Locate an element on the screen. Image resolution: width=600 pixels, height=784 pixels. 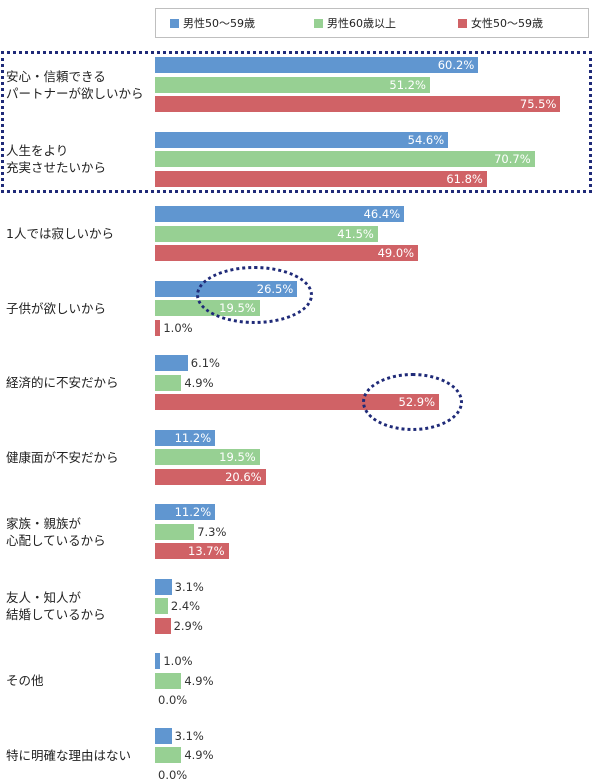
legend-label: 女性50〜59歳 is located at coordinates (507, 23).